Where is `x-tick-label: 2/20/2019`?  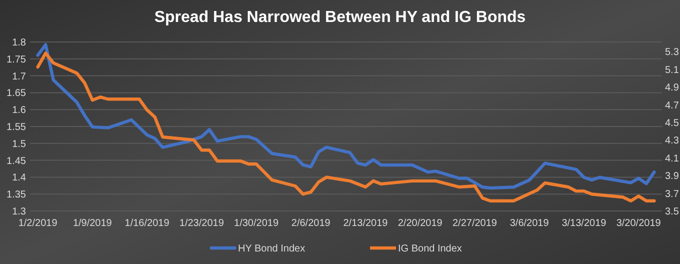
x-tick-label: 2/20/2019 is located at coordinates (420, 223).